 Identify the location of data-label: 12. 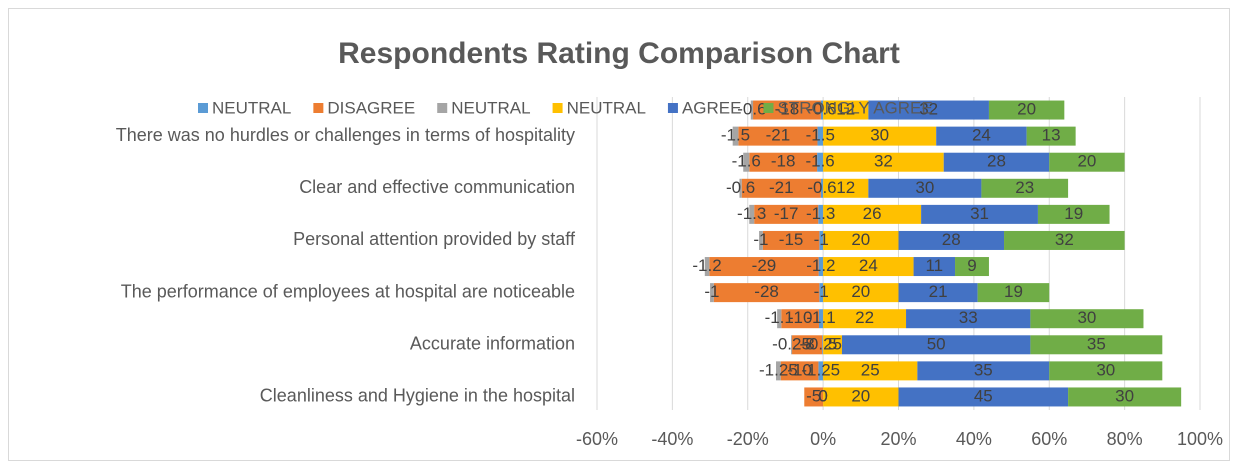
(845, 109).